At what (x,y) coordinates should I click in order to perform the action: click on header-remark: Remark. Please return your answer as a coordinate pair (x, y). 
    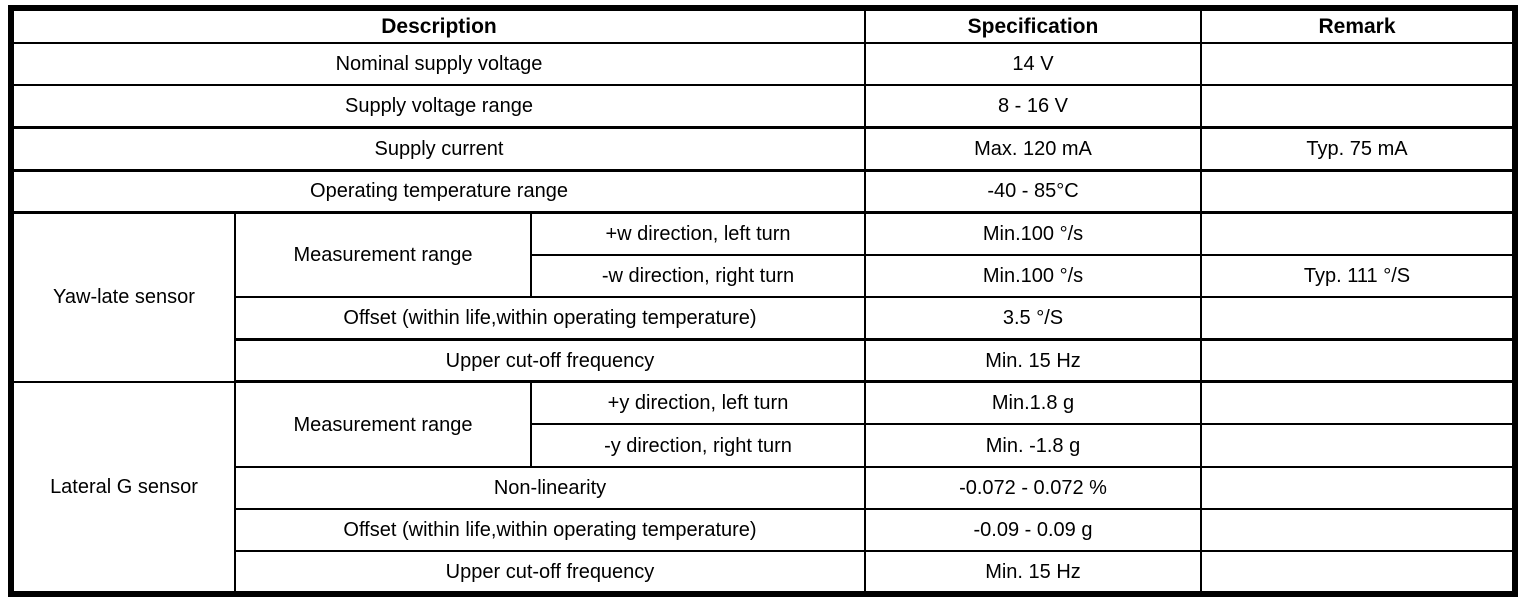
    Looking at the image, I should click on (1358, 25).